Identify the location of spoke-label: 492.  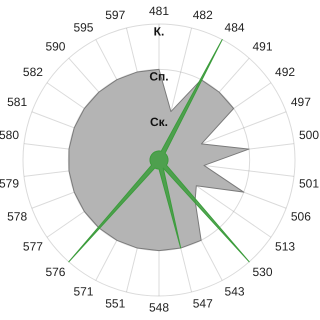
(285, 72).